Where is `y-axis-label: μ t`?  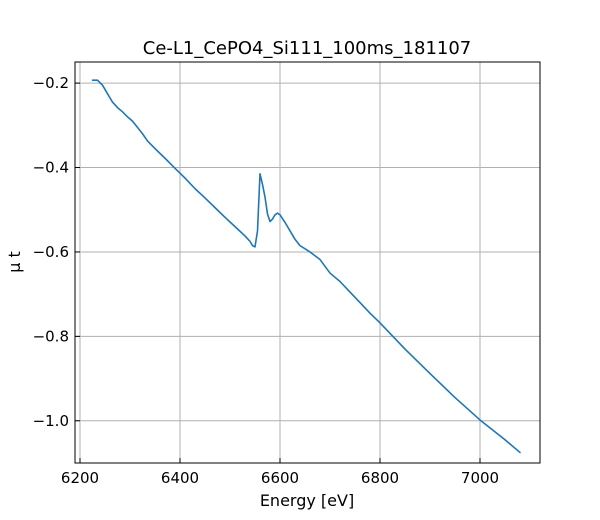
y-axis-label: μ t is located at coordinates (14, 262).